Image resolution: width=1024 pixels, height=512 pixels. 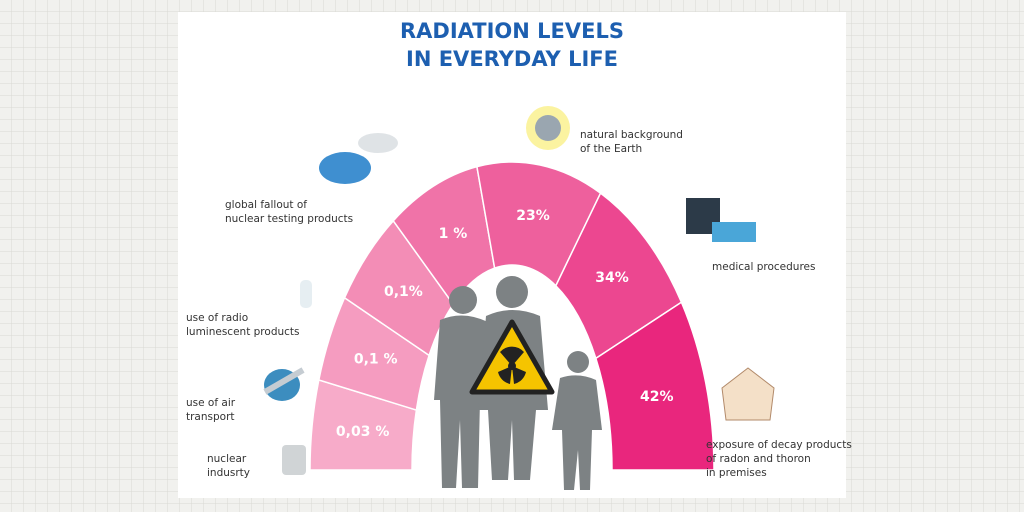 What do you see at coordinates (779, 445) in the screenshot?
I see `segment-caption: exposure of decay products` at bounding box center [779, 445].